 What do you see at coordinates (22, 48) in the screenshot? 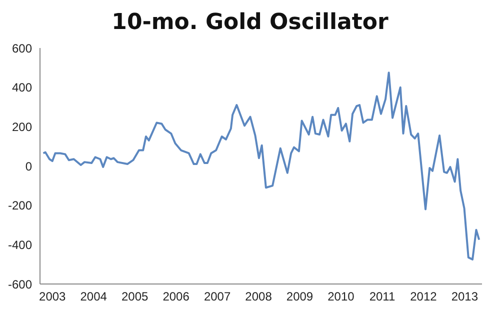
I see `y-tick-label: 600` at bounding box center [22, 48].